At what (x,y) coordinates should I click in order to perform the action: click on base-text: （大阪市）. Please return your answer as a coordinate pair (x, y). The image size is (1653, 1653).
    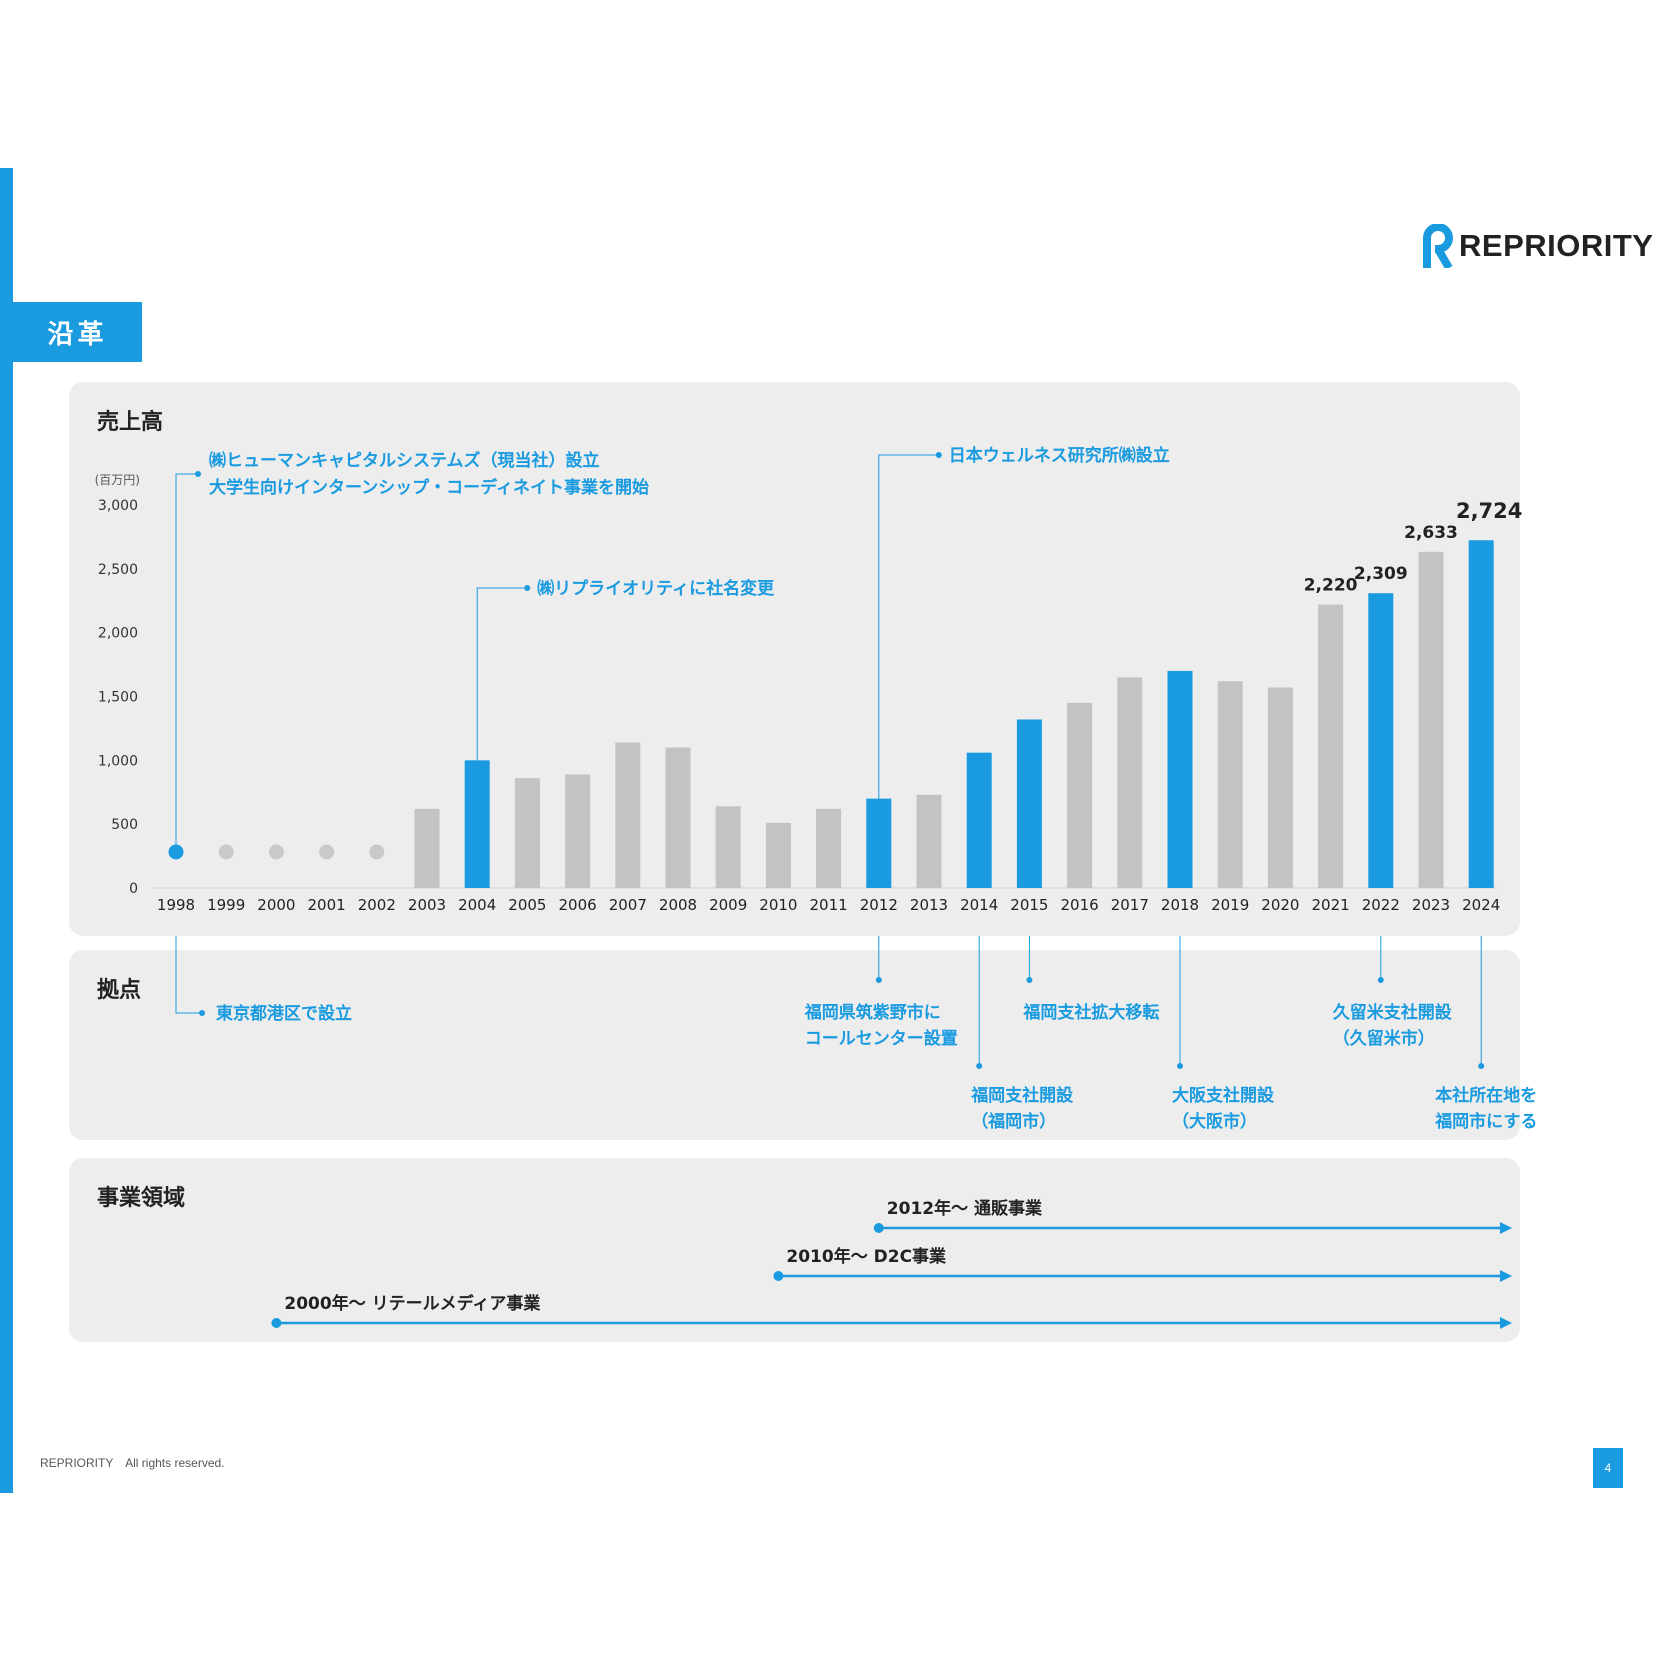
    Looking at the image, I should click on (1214, 1121).